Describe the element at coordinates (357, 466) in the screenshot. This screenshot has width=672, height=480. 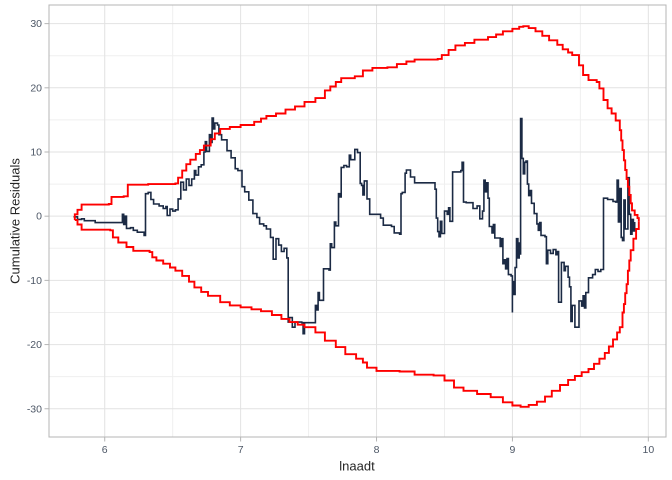
I see `x-axis-title: lnaadt` at that location.